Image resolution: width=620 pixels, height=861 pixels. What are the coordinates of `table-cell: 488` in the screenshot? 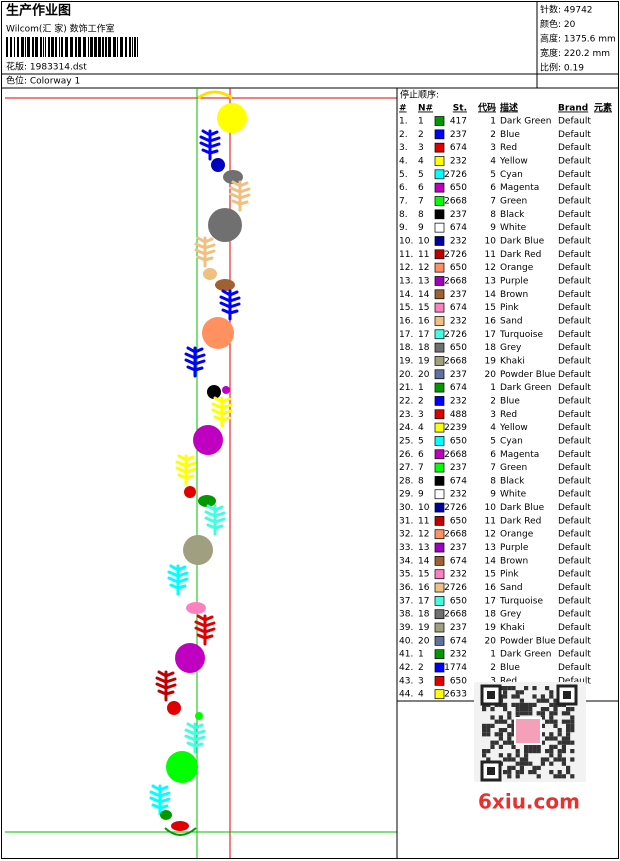 It's located at (458, 415).